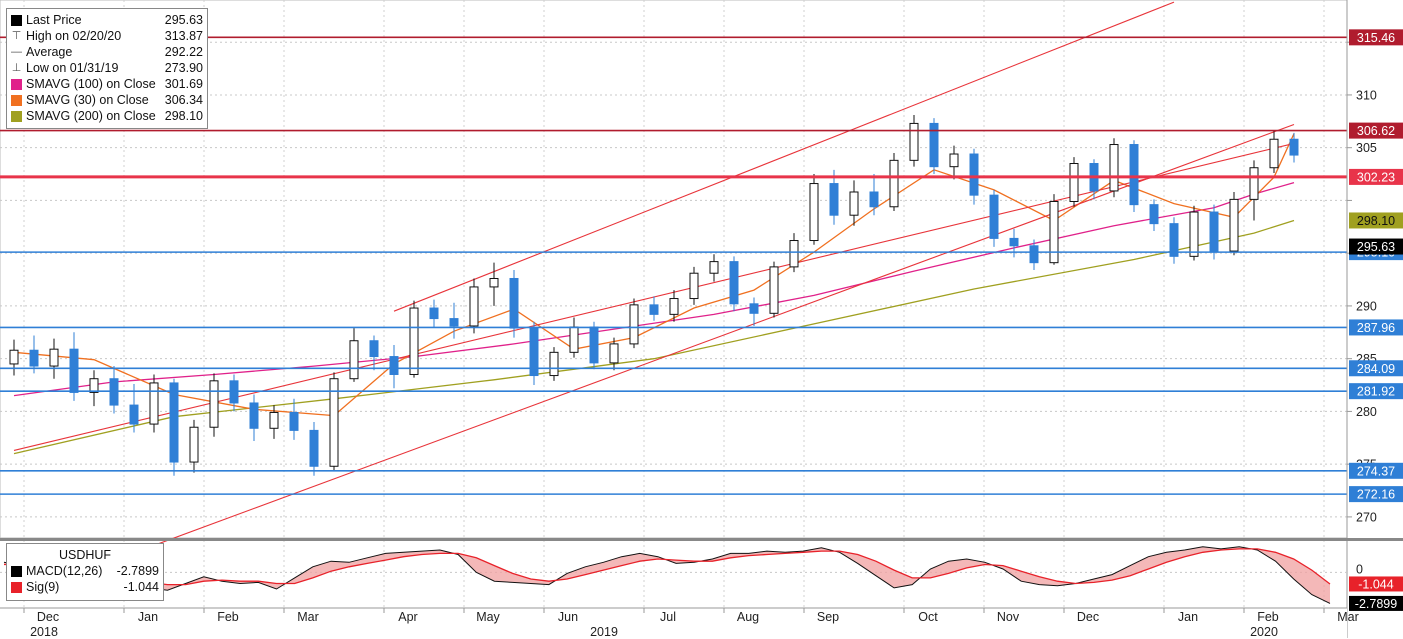 The height and width of the screenshot is (639, 1403). What do you see at coordinates (16, 116) in the screenshot?
I see `legend-swatch-sma200` at bounding box center [16, 116].